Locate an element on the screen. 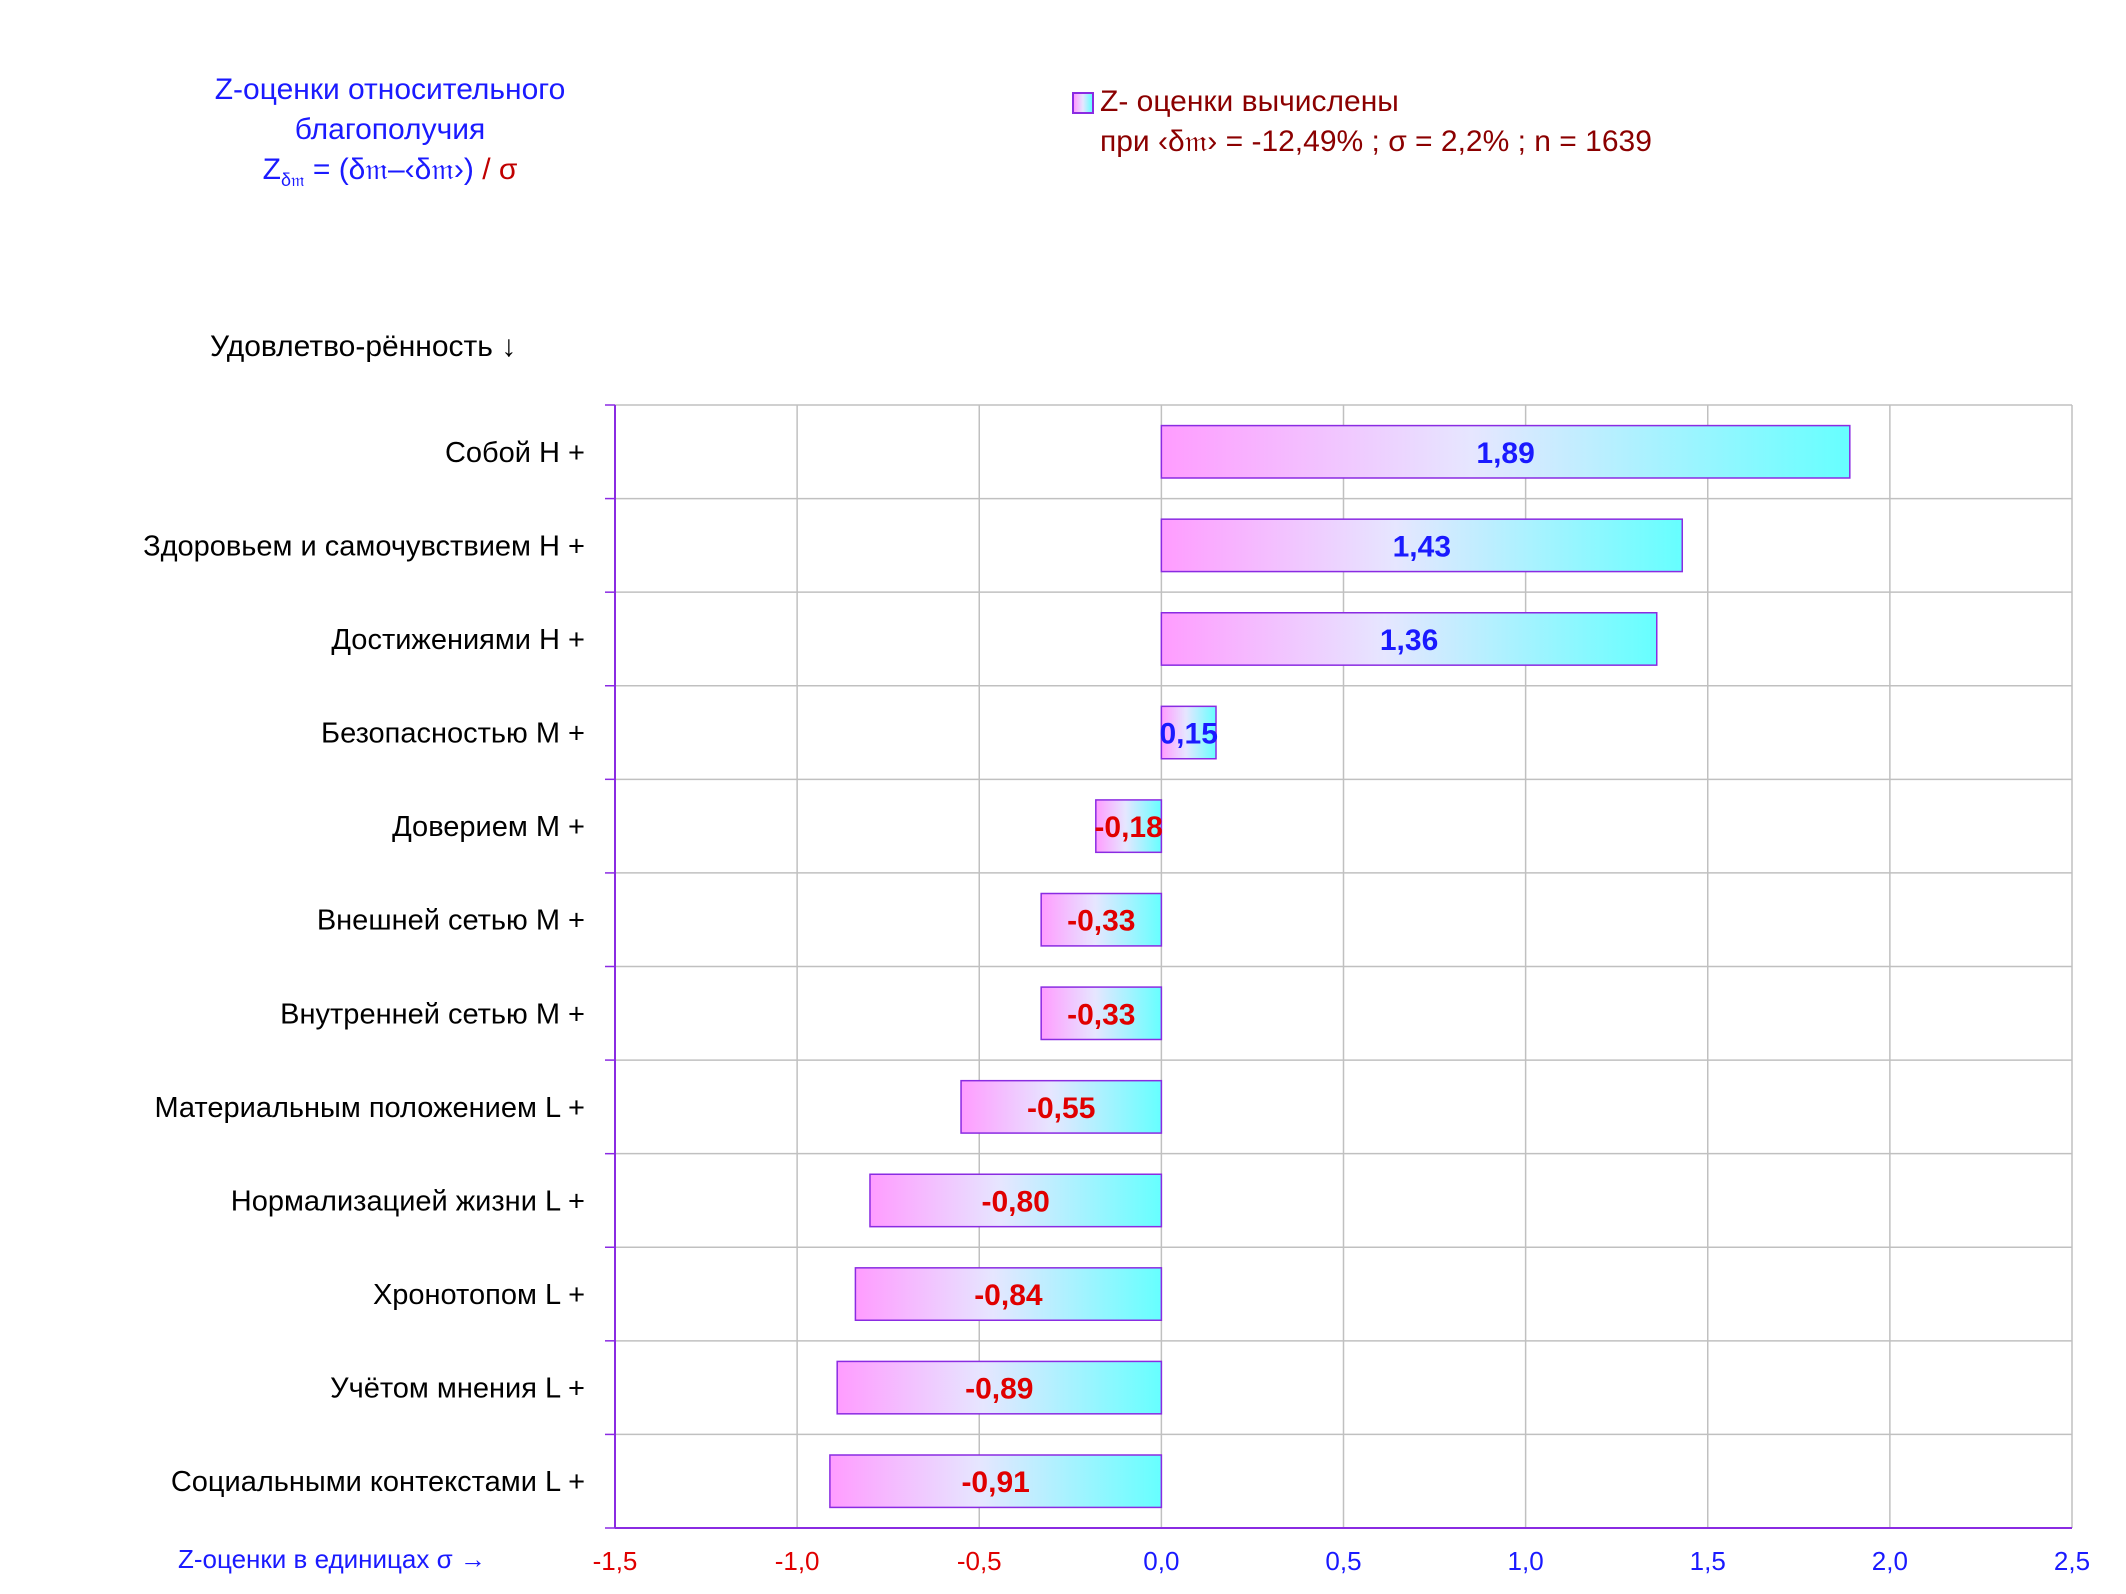 The width and height of the screenshot is (2126, 1594). category-label: Материальным положением L + is located at coordinates (369, 1108).